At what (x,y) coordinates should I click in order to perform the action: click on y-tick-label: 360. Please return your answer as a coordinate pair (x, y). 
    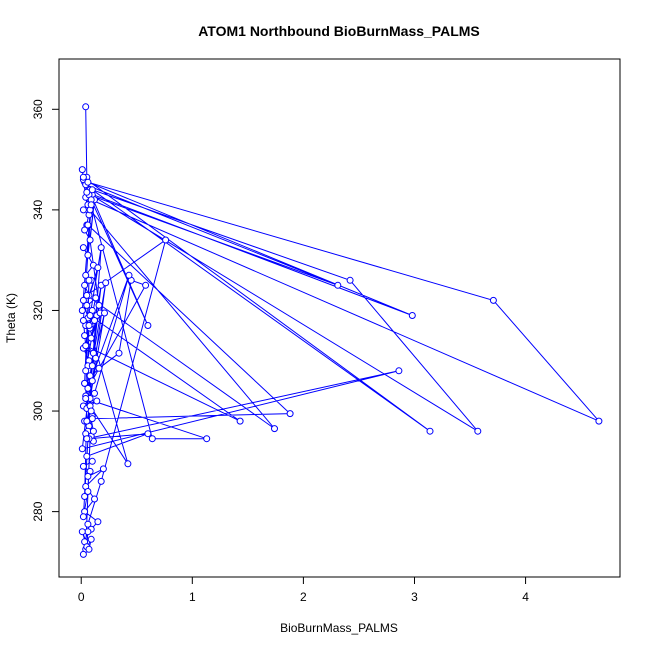
    Looking at the image, I should click on (38, 109).